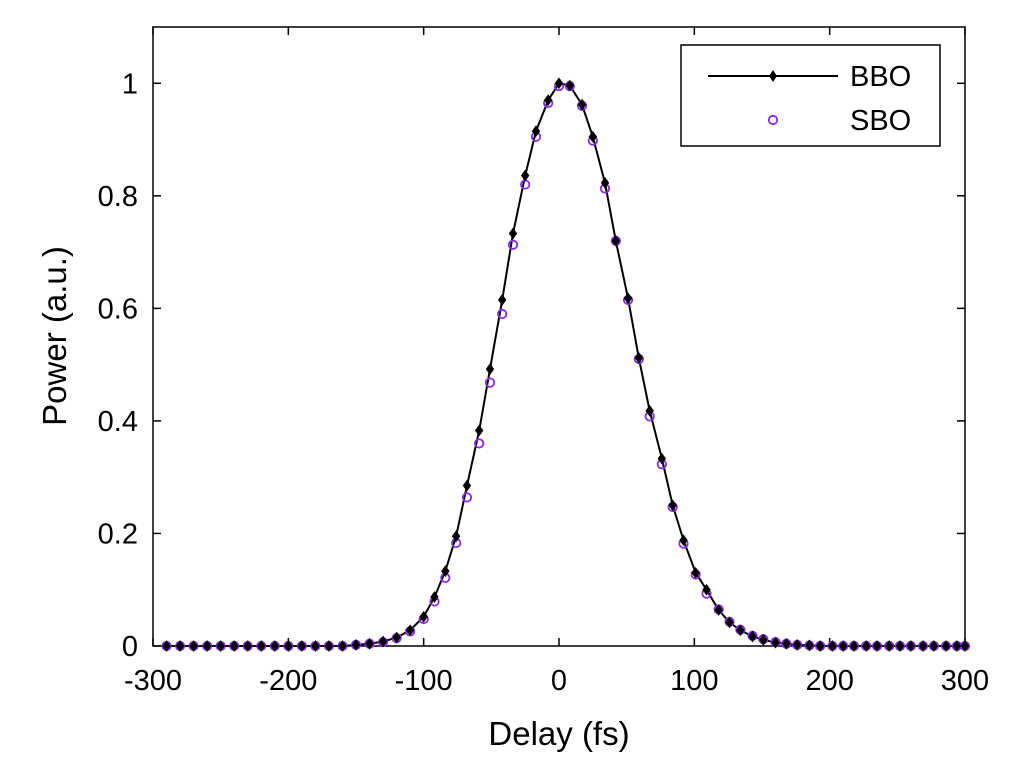 This screenshot has width=1024, height=764. Describe the element at coordinates (288, 681) in the screenshot. I see `x-tick-label: -200` at that location.